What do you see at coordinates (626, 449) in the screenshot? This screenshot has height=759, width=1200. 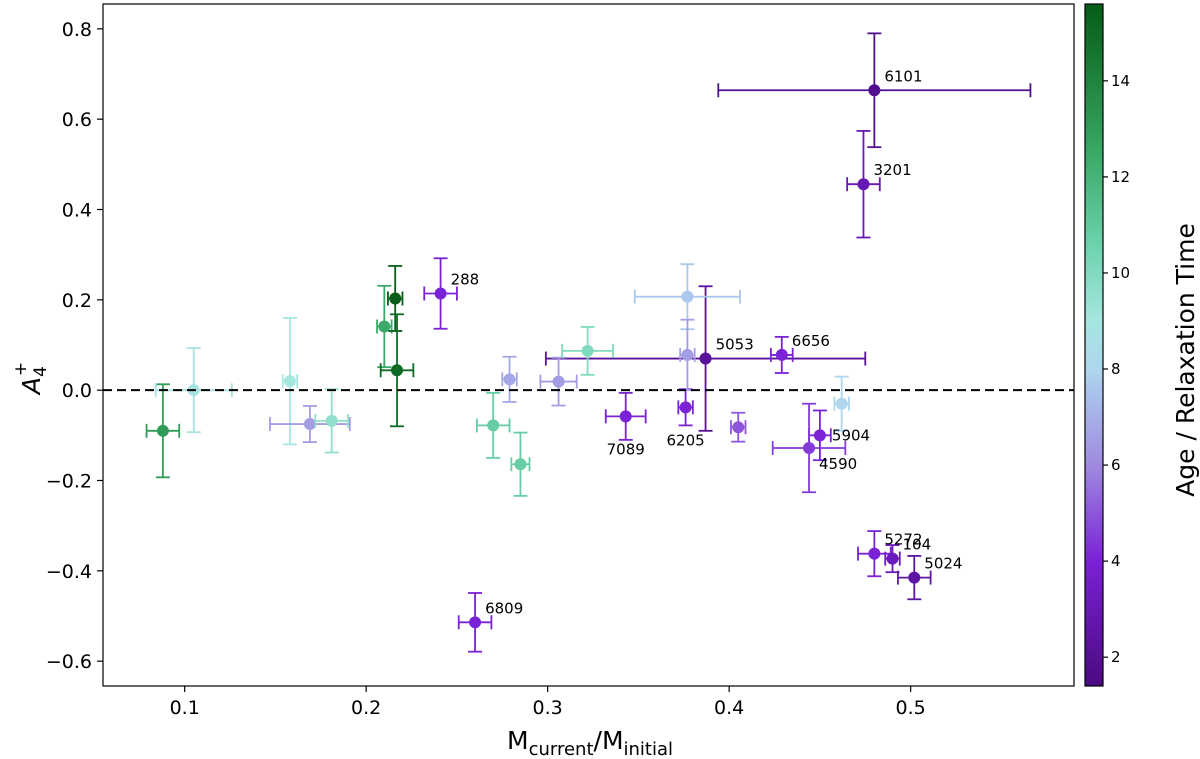 I see `point-label: 7089` at bounding box center [626, 449].